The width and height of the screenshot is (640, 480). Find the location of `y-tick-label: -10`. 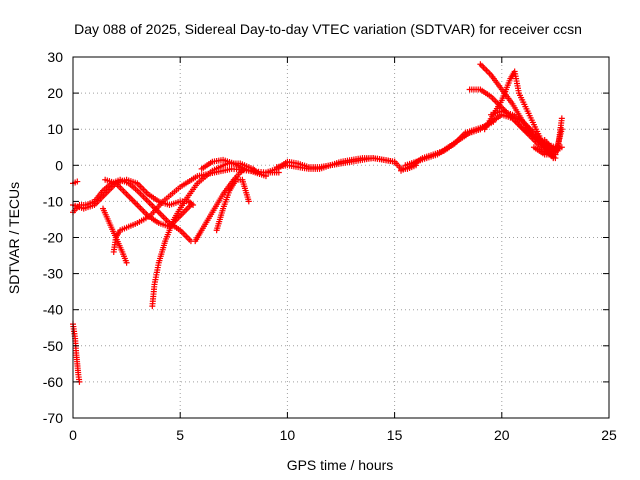

y-tick-label: -10 is located at coordinates (53, 201).